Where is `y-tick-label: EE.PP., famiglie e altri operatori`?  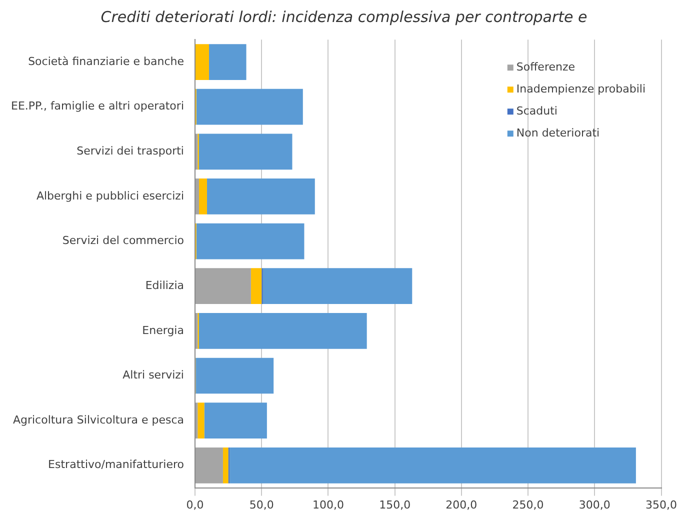 y-tick-label: EE.PP., famiglie e altri operatori is located at coordinates (97, 106).